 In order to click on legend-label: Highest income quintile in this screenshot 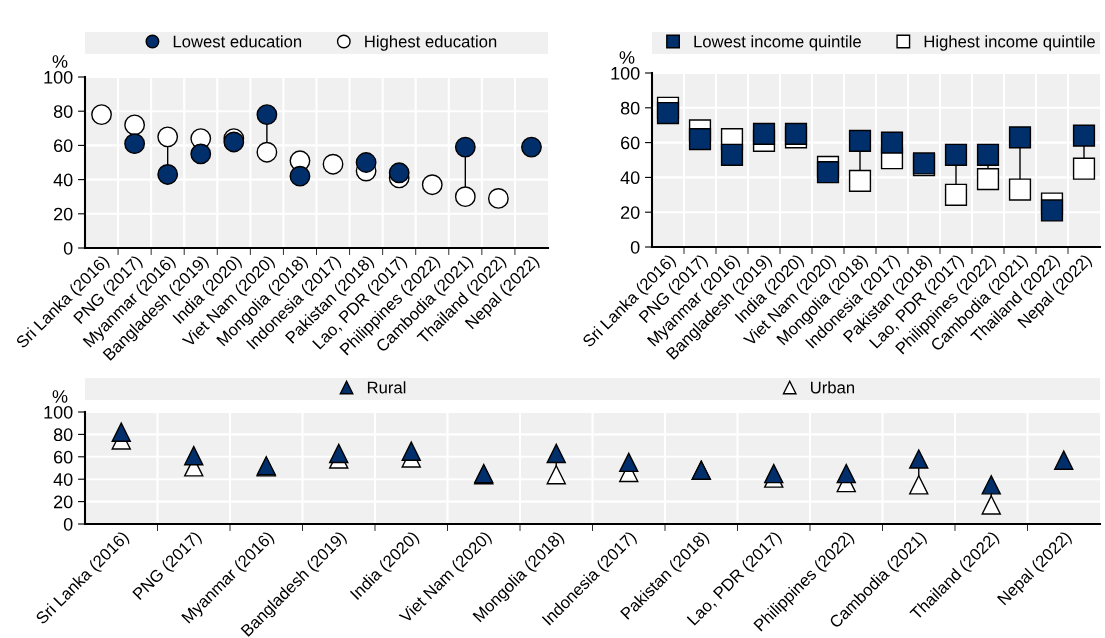, I will do `click(1009, 43)`.